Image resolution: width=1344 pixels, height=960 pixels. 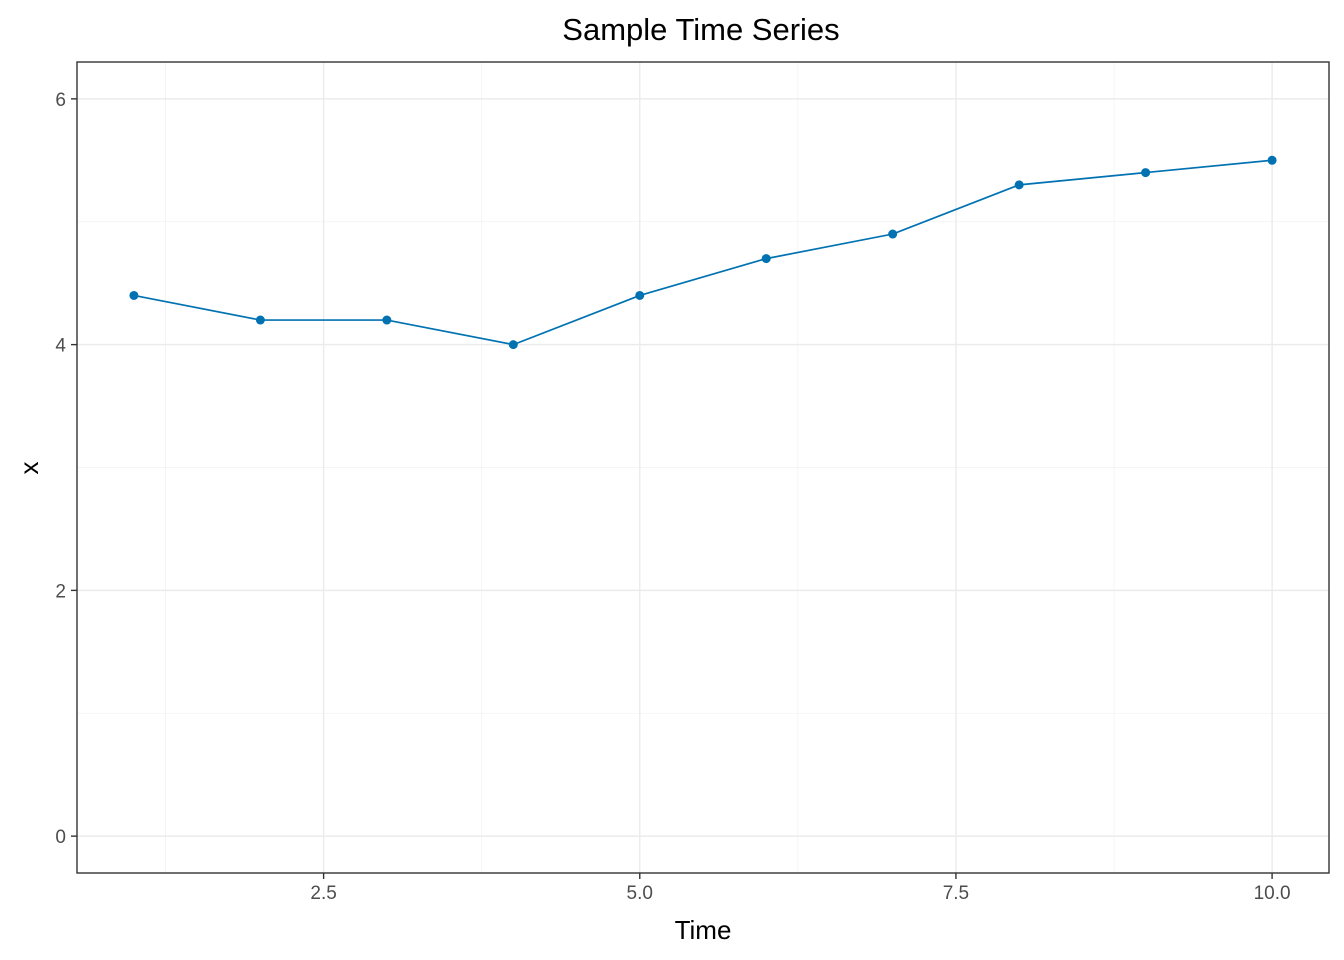 I want to click on y-axis-ticks: 0 2 4 6, so click(x=66, y=469).